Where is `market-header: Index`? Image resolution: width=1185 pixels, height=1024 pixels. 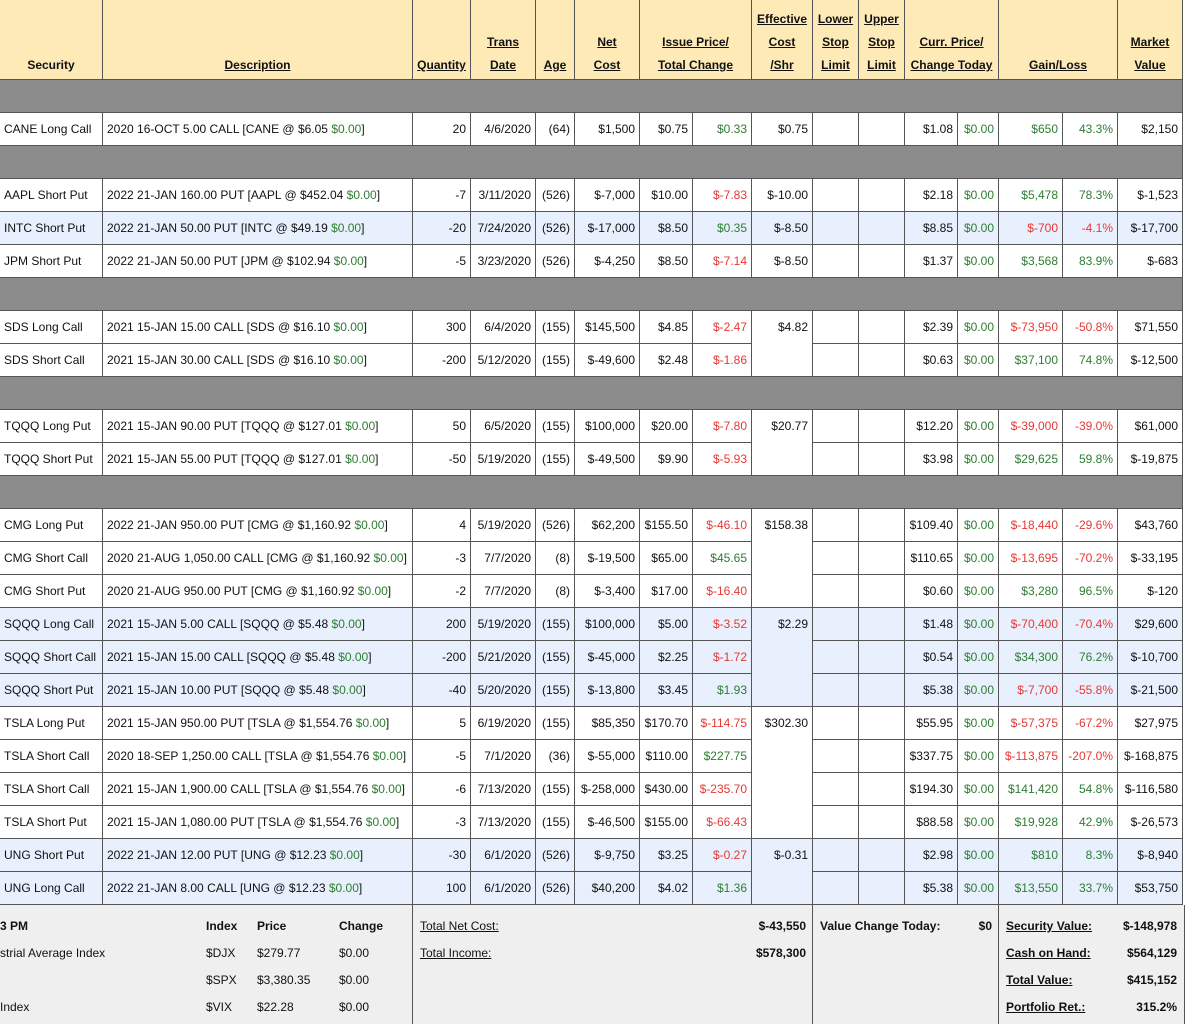
market-header: Index is located at coordinates (222, 926).